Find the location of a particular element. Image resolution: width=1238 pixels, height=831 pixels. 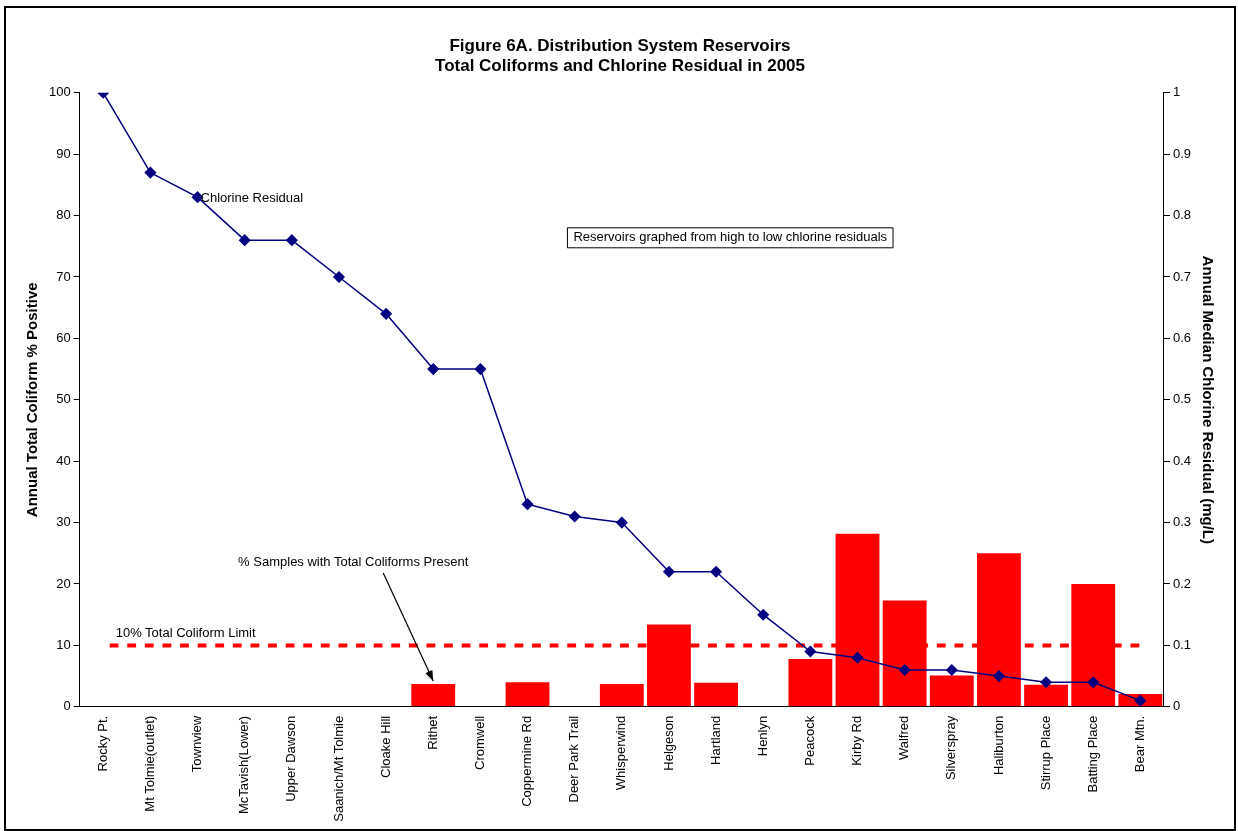

y-tick-label: 90 is located at coordinates (63, 153).